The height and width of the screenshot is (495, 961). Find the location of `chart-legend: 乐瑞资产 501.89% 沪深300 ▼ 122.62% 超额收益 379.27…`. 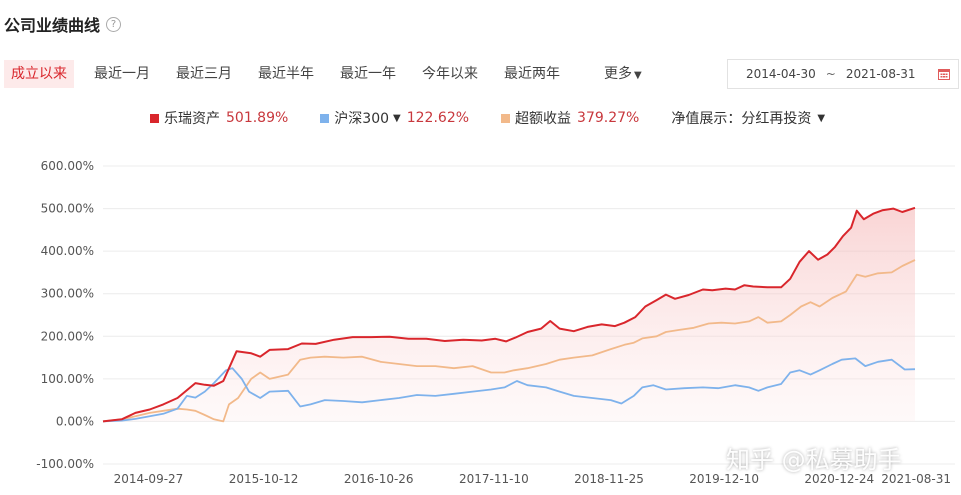

chart-legend: 乐瑞资产 501.89% 沪深300 ▼ 122.62% 超额收益 379.27… is located at coordinates (487, 118).